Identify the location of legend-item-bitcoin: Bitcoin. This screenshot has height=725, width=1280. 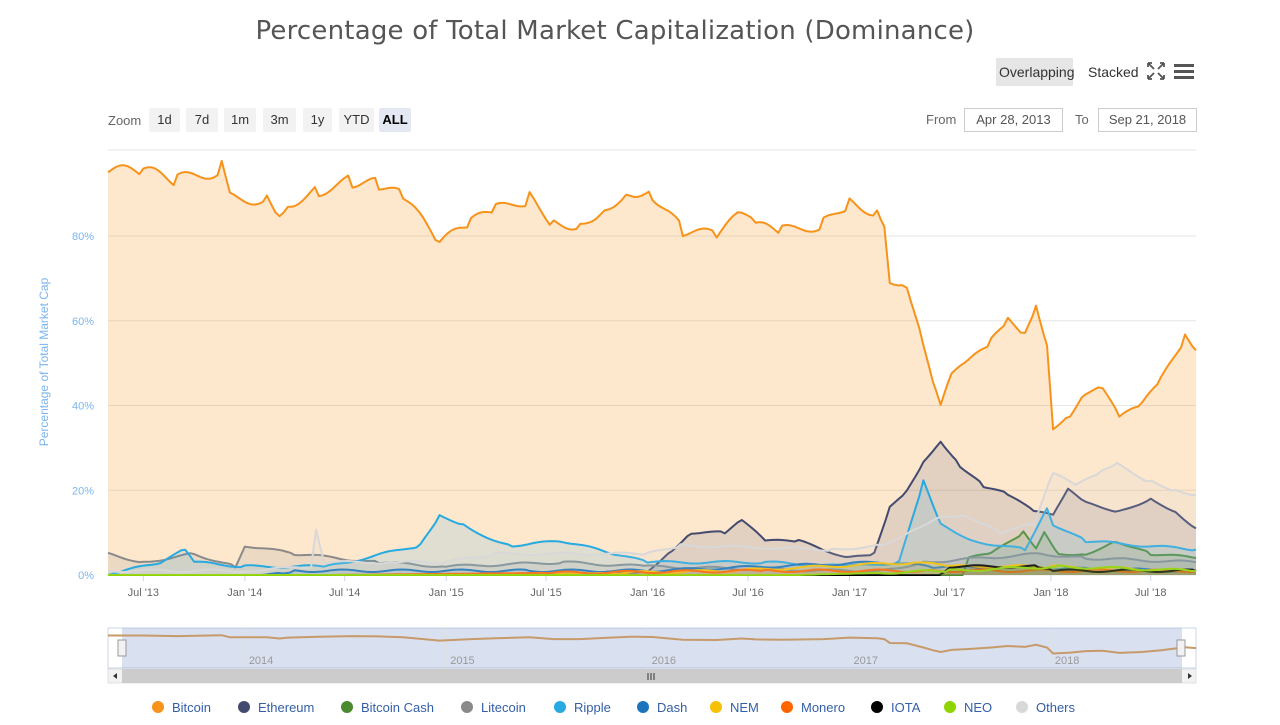
(181, 708).